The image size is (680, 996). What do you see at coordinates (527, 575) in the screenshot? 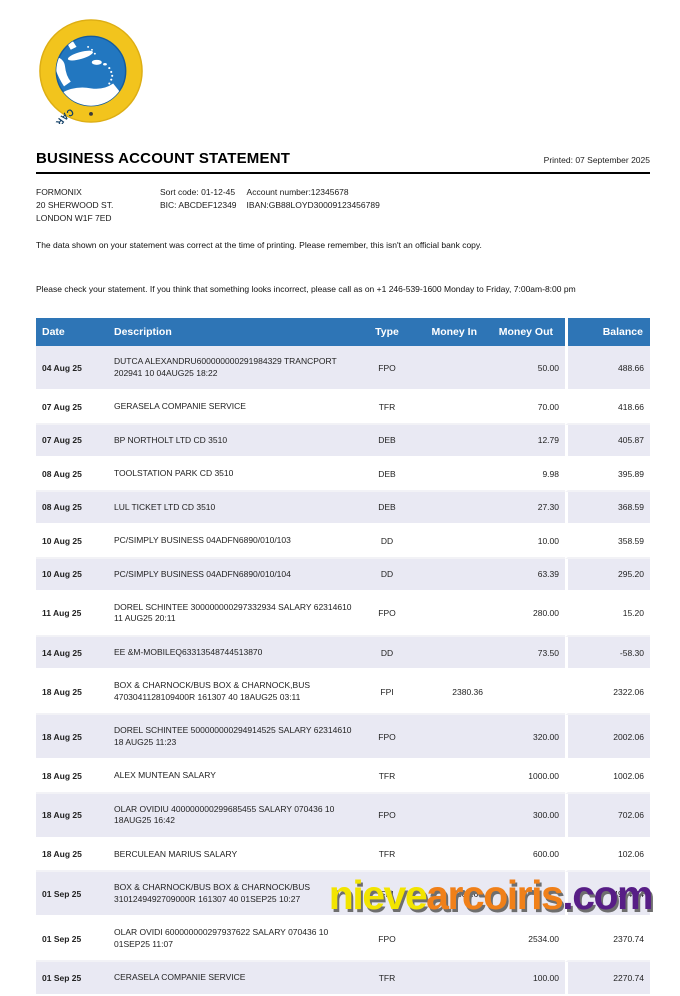
I see `cell-money-out: 63.39` at bounding box center [527, 575].